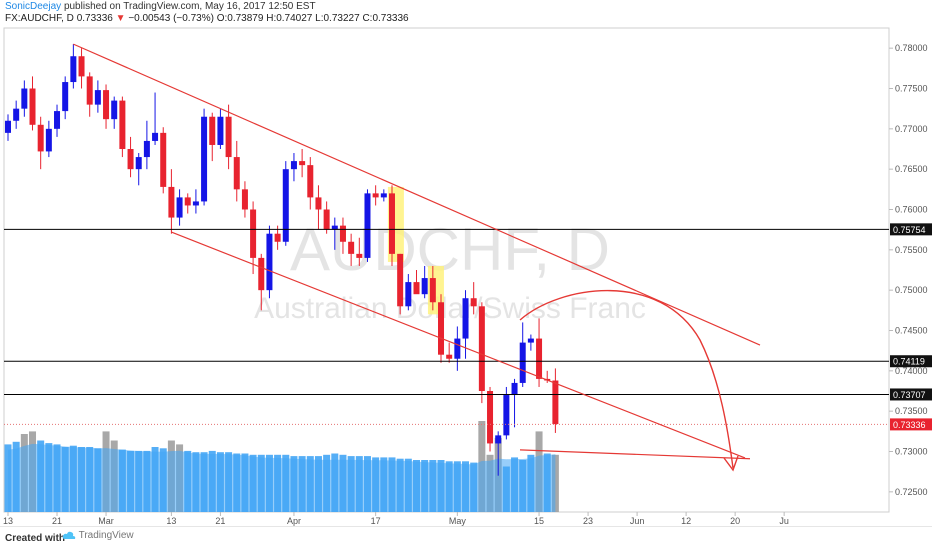 The image size is (932, 551). Describe the element at coordinates (911, 331) in the screenshot. I see `y-tick-label: 0.74500` at that location.